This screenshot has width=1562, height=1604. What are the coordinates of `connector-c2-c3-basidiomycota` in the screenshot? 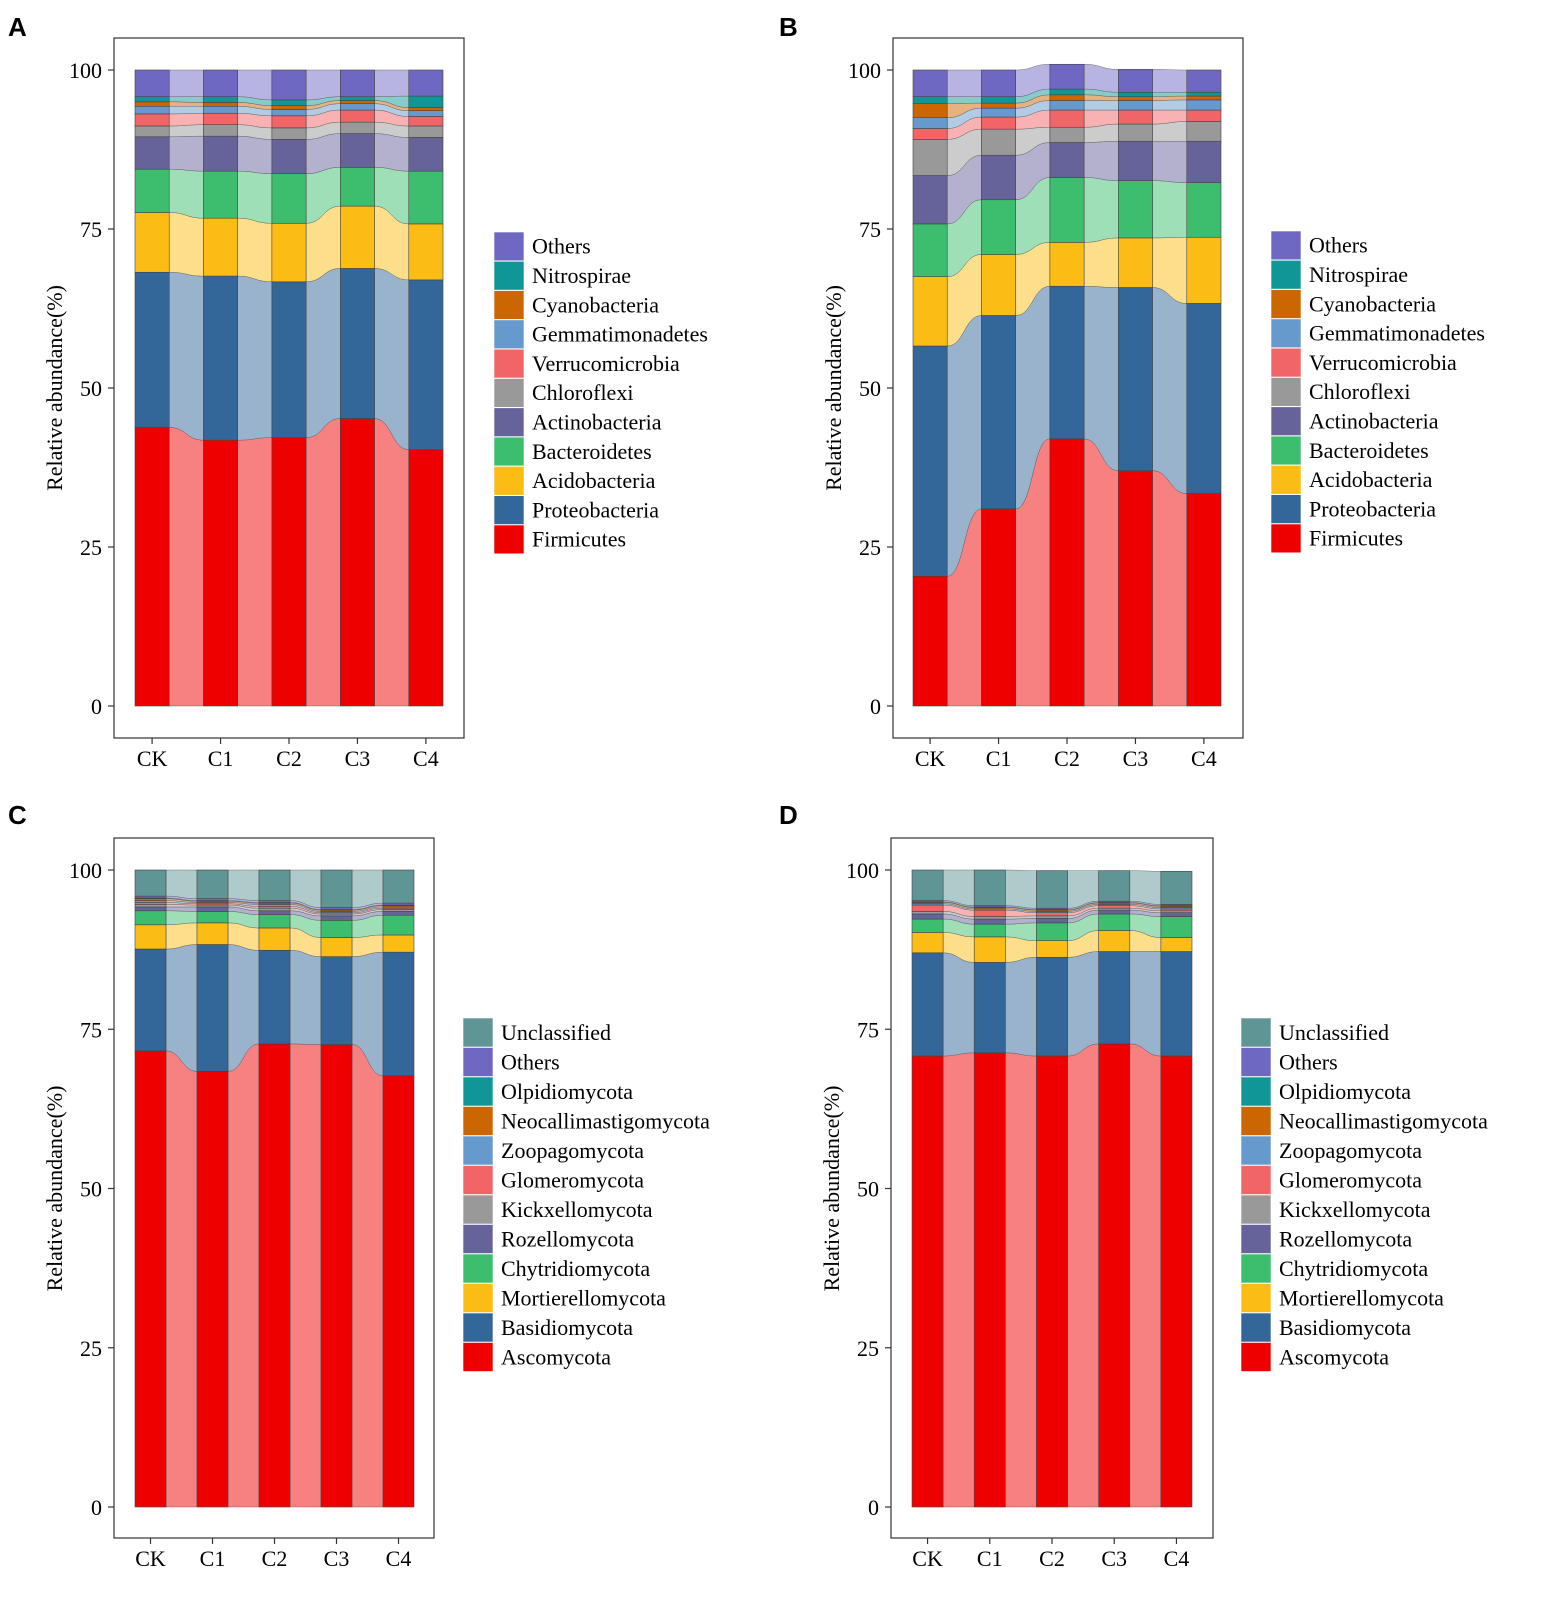 It's located at (1083, 1004).